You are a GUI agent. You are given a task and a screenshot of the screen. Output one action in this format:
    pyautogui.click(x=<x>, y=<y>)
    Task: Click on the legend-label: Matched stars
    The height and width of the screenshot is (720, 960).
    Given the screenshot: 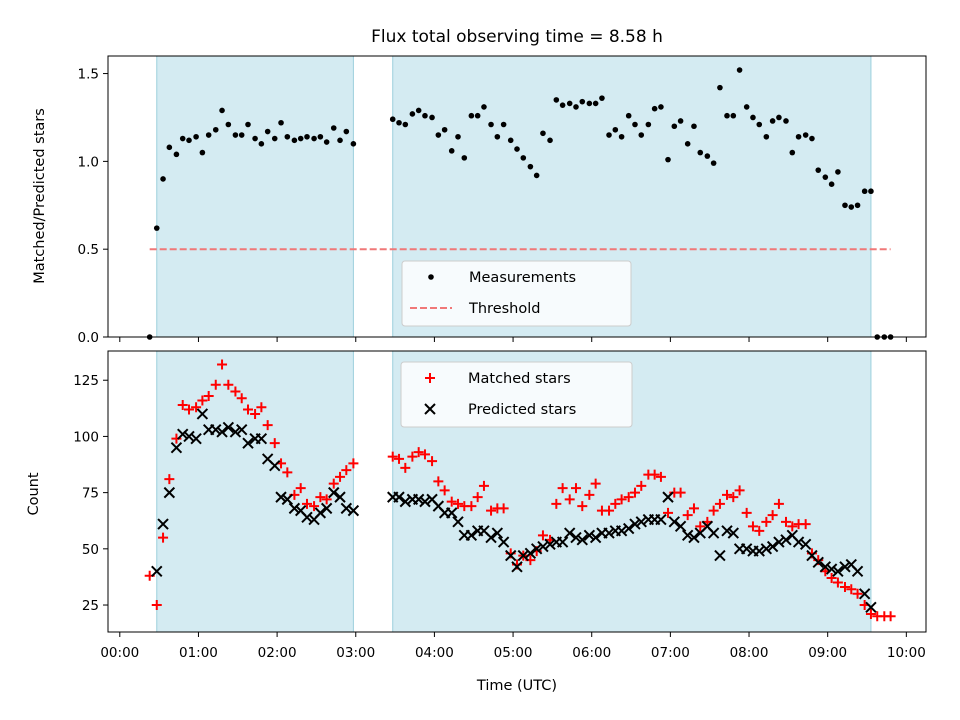 What is the action you would take?
    pyautogui.click(x=519, y=379)
    